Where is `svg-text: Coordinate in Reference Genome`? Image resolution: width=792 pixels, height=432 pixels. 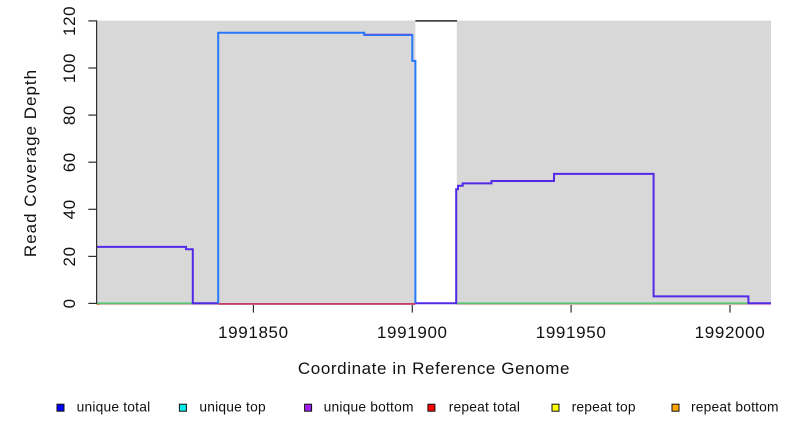 svg-text: Coordinate in Reference Genome is located at coordinates (434, 368).